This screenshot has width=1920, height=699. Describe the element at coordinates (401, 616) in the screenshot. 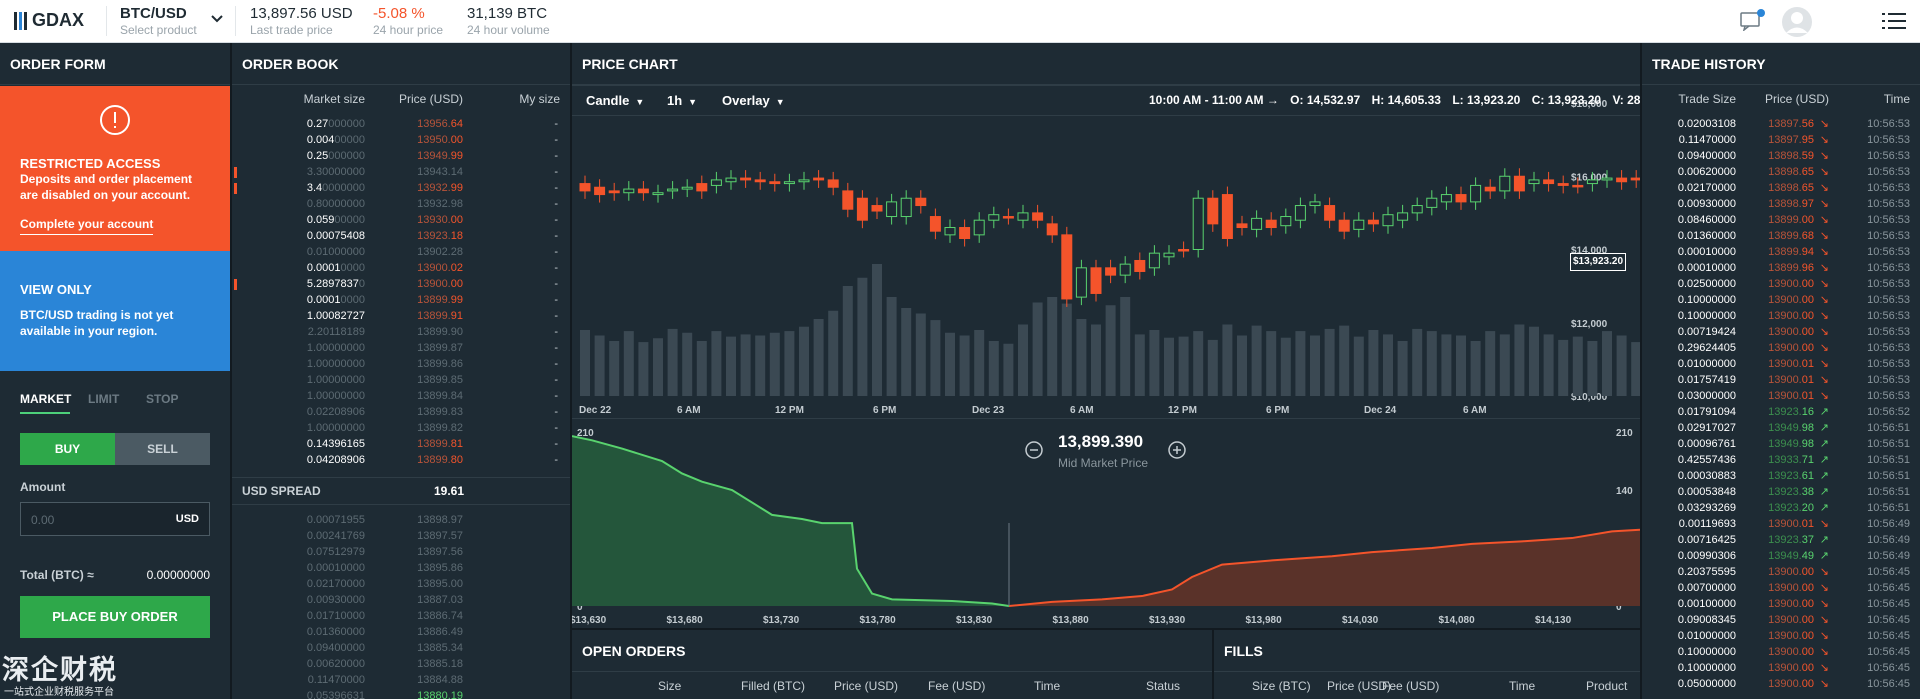

I see `bid-row: 0.01710000 13886.74` at that location.